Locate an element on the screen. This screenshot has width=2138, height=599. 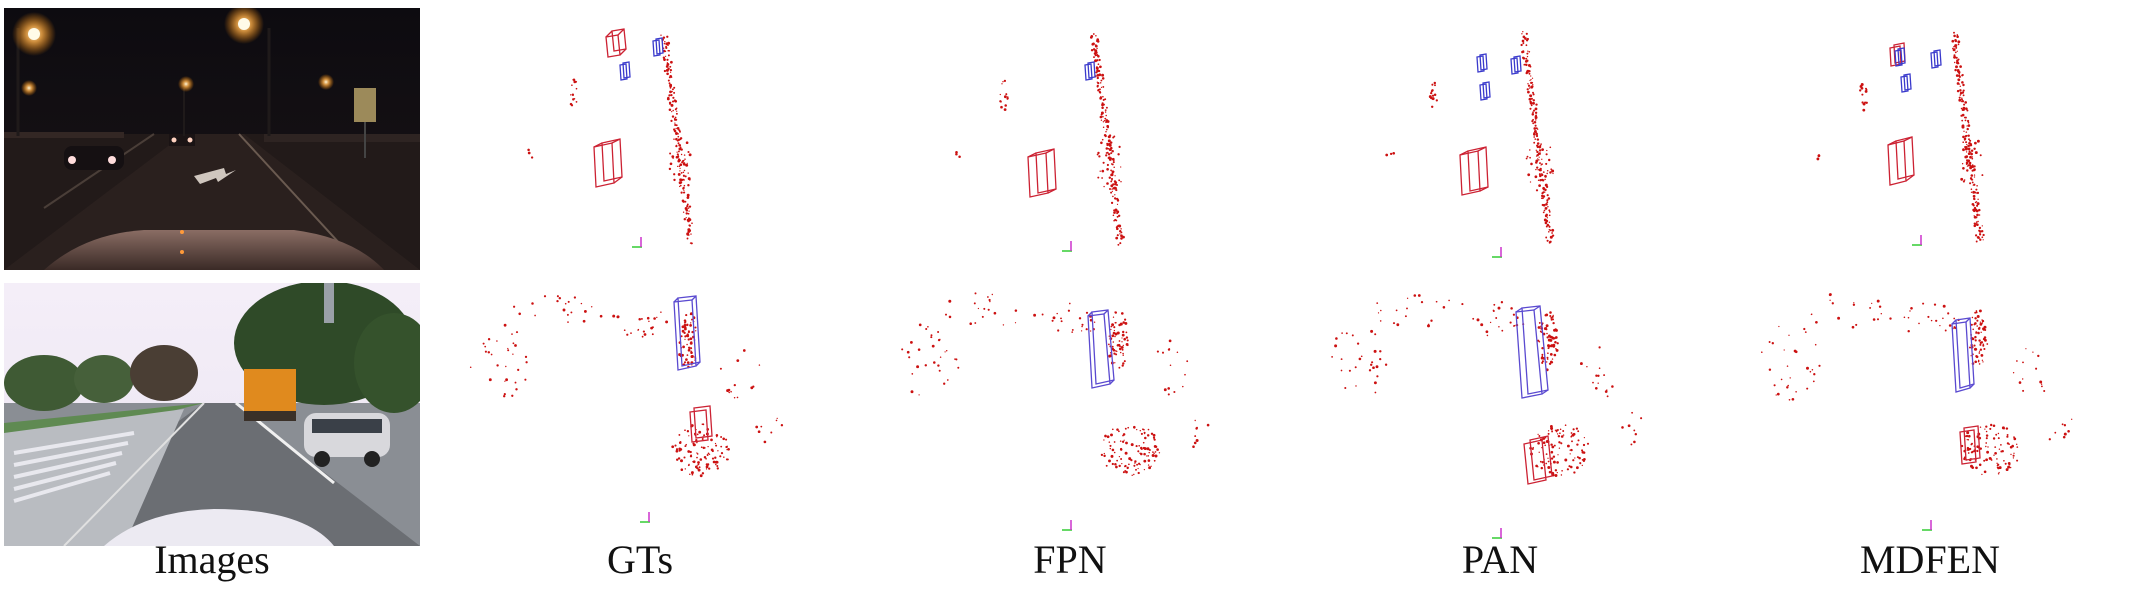
pan-day-panel is located at coordinates (1500, 412).